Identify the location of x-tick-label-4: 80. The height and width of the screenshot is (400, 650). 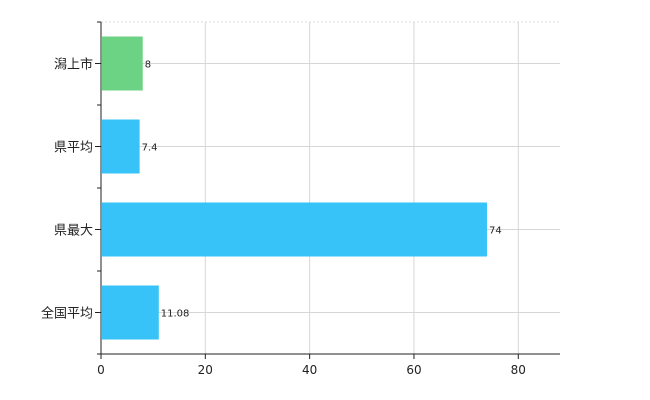
(518, 370).